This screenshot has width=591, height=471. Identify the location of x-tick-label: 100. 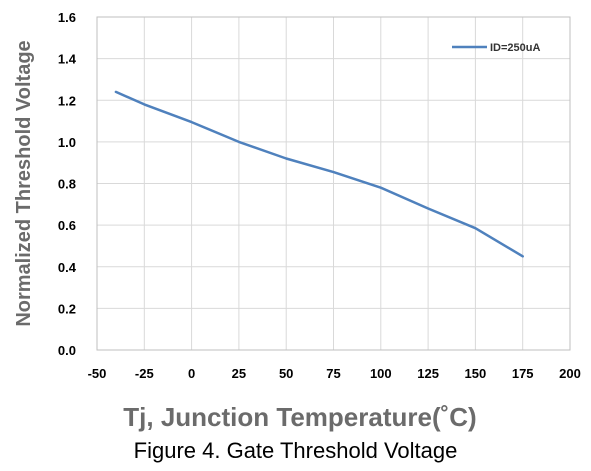
(381, 373).